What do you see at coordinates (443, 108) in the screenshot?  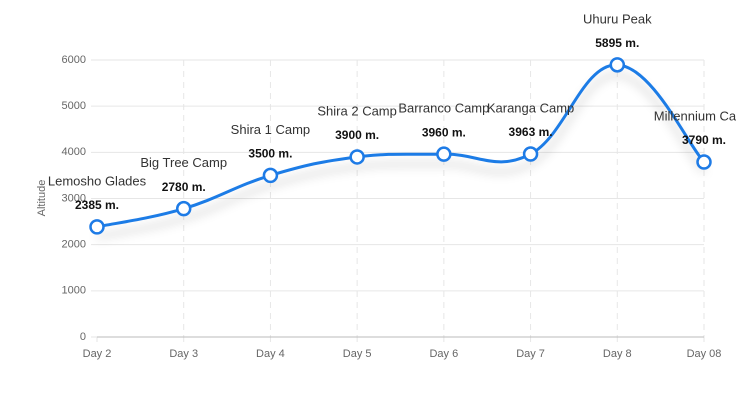 I see `point-label: Barranco Camp` at bounding box center [443, 108].